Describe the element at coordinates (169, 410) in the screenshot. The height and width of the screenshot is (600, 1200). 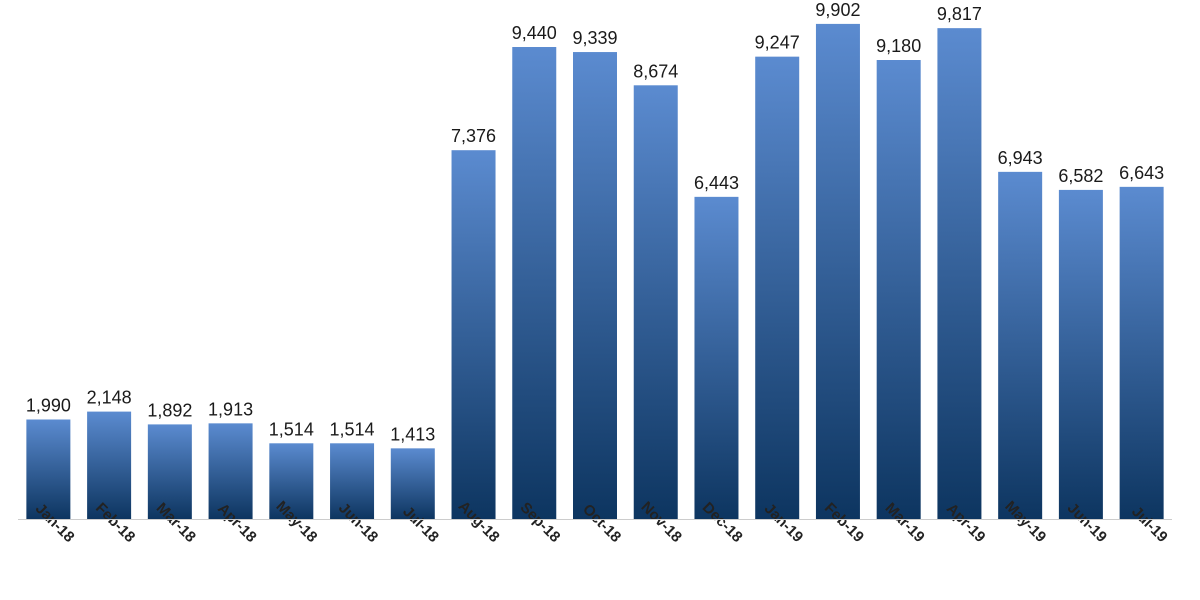
I see `value-label-mar-18: 1,892` at that location.